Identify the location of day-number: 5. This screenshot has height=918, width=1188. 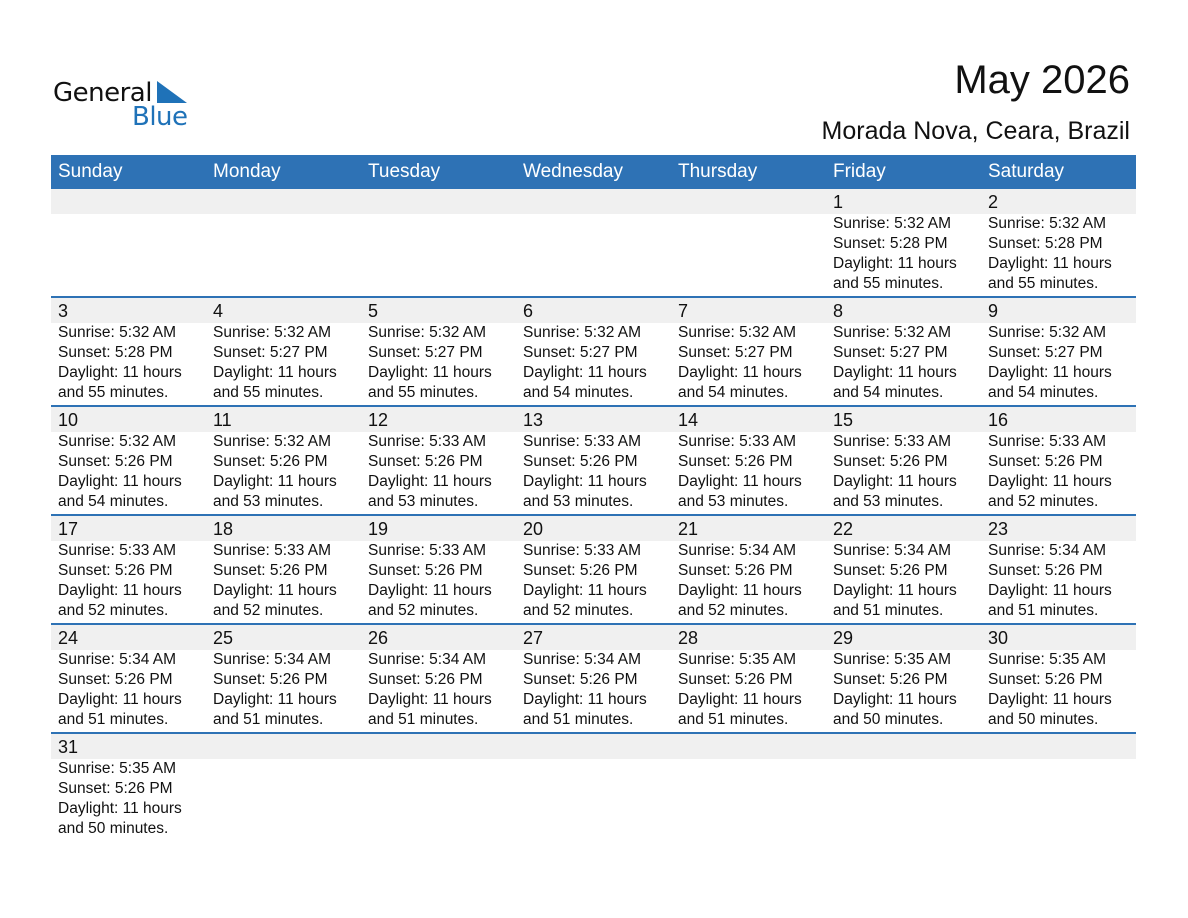
(373, 311).